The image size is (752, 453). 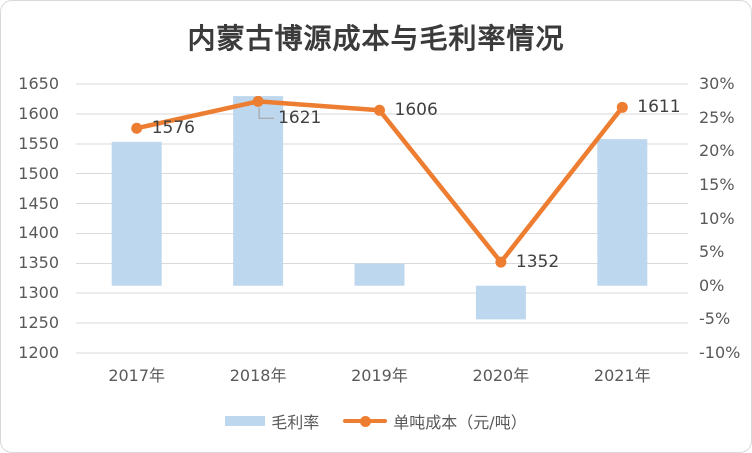 I want to click on y-axis-left-tick-1300: 1300, so click(x=38, y=293).